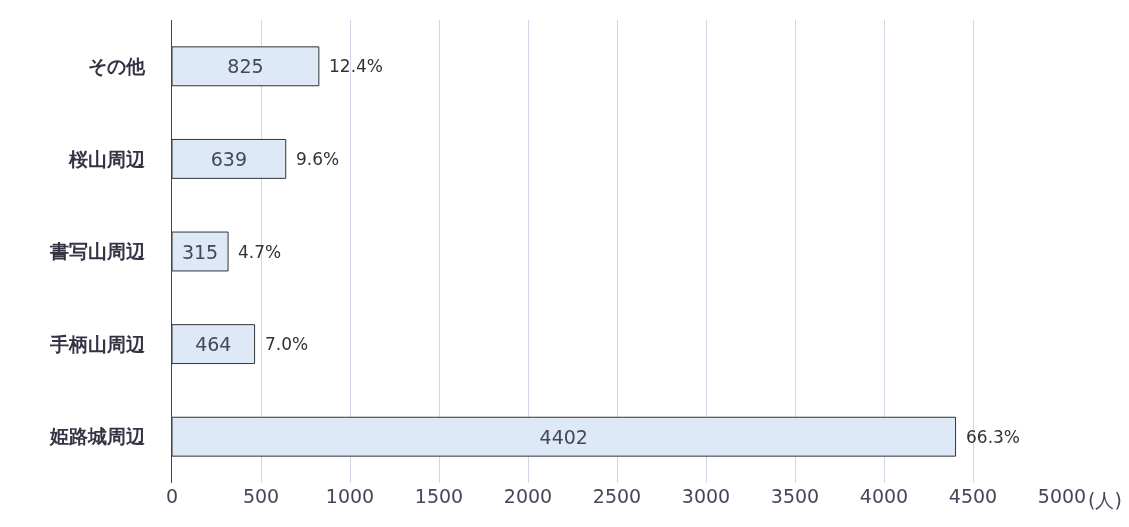 The image size is (1129, 527). I want to click on y-tick-label: 桜山周辺, so click(107, 158).